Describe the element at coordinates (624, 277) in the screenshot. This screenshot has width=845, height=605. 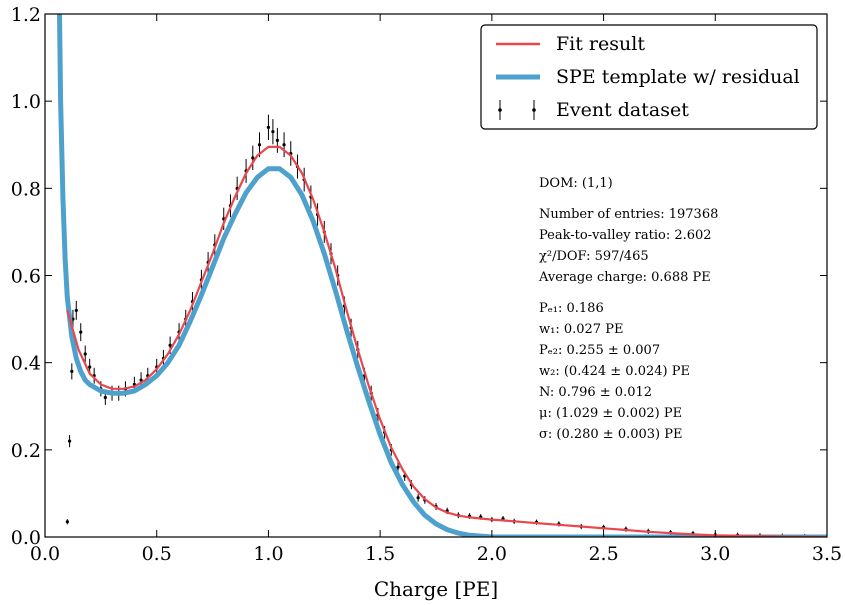
I see `annotation-line: Average charge: 0.688 PE` at that location.